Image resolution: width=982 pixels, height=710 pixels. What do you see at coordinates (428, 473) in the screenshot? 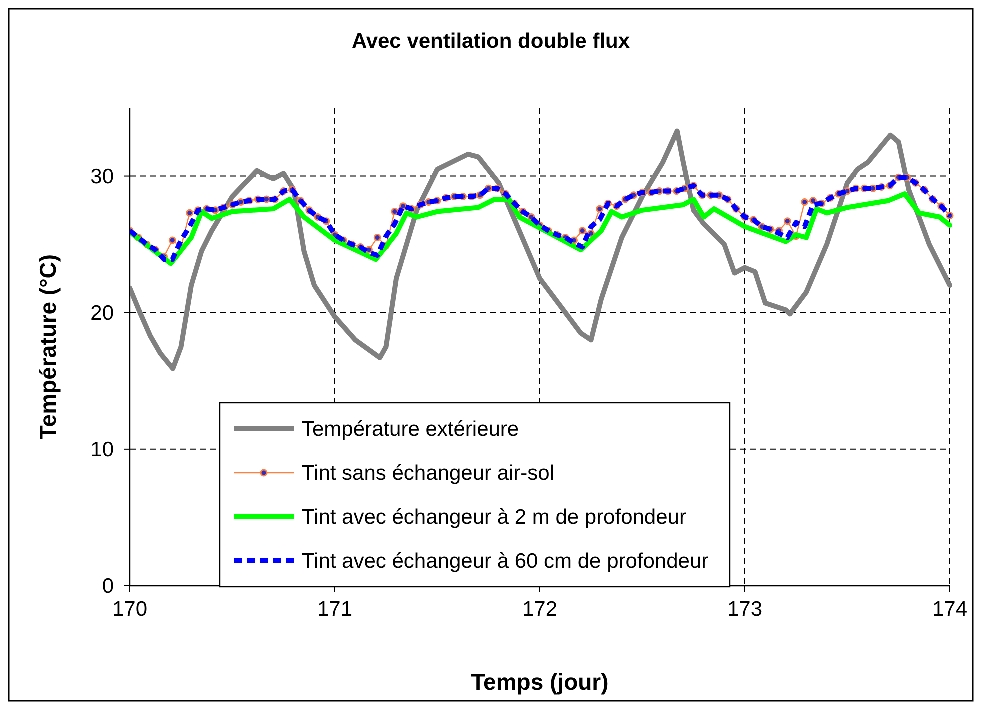
I see `legend-label: Tint sans échangeur air-sol` at bounding box center [428, 473].